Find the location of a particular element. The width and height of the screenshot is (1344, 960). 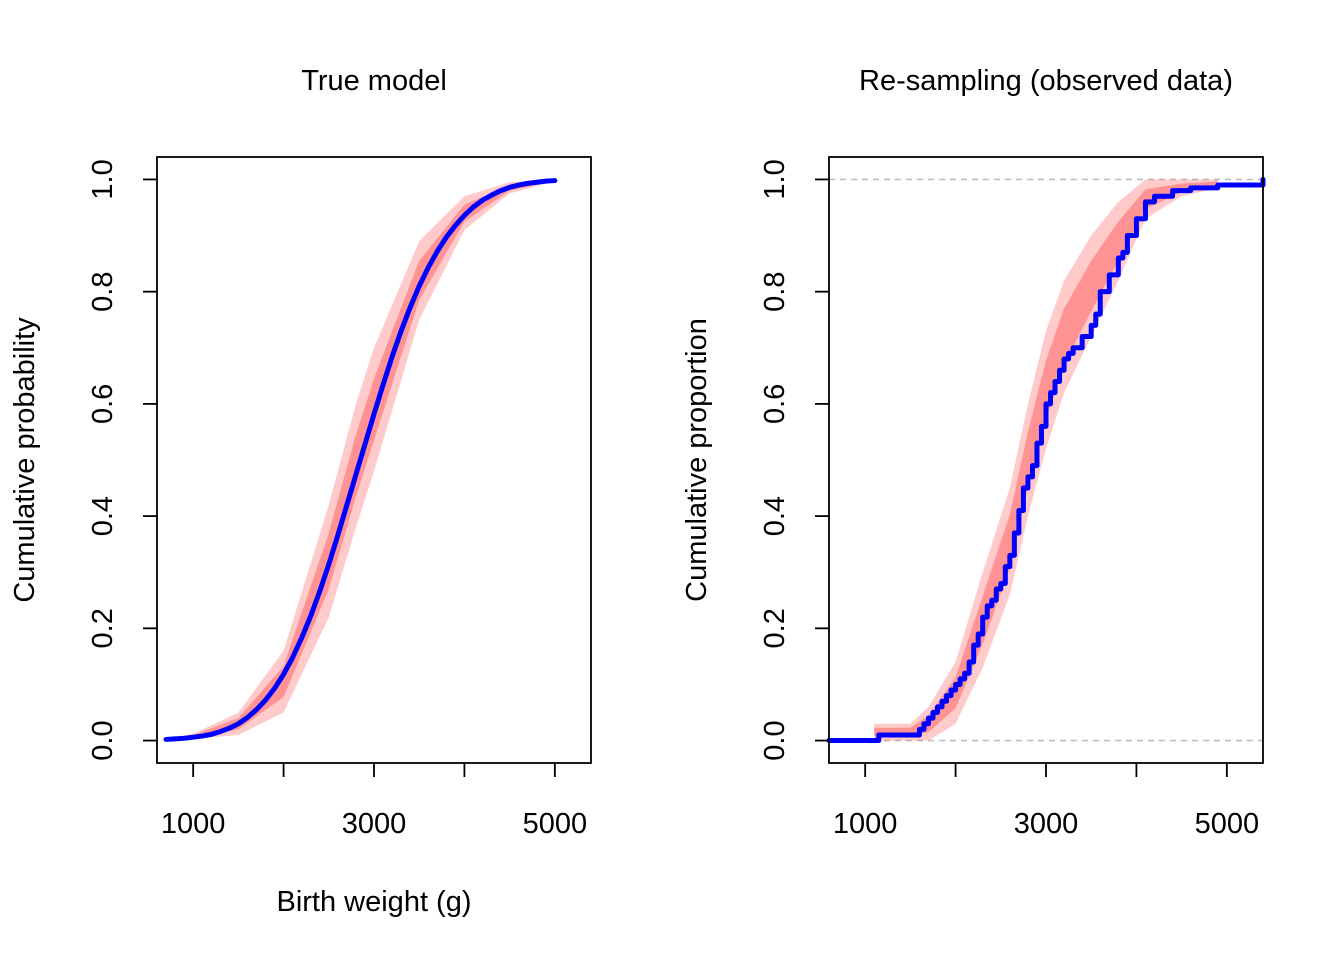

y-axis-label: Cumulative probability is located at coordinates (25, 460).